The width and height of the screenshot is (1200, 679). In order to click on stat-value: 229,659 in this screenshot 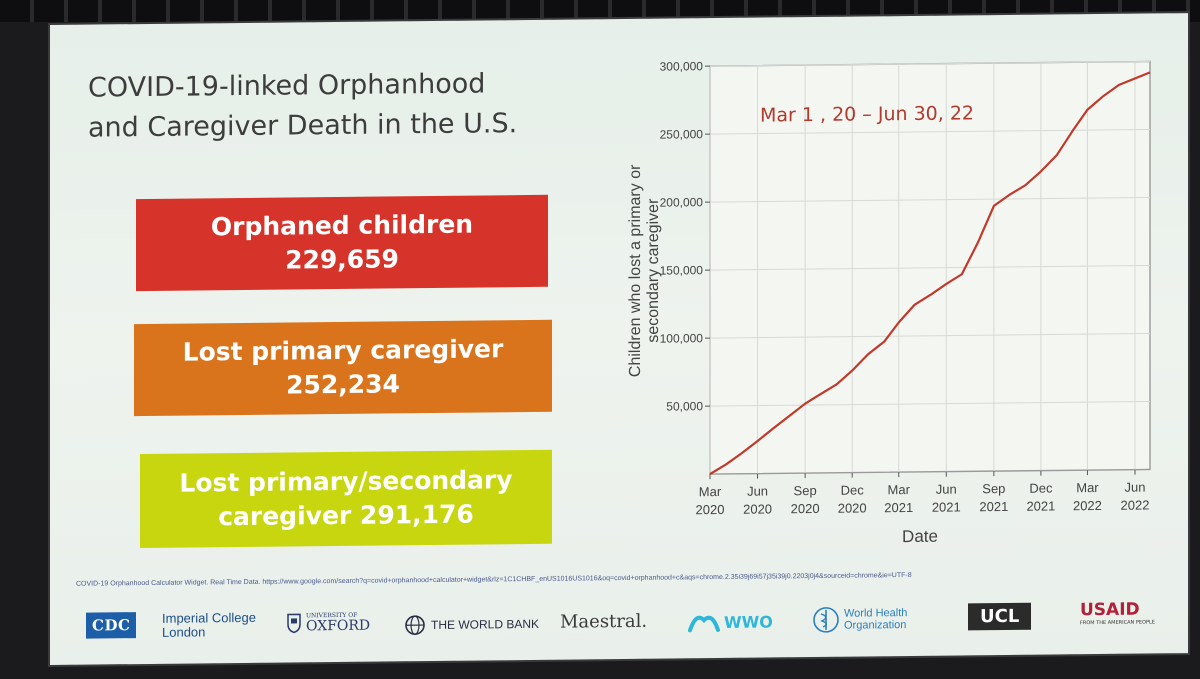, I will do `click(342, 259)`.